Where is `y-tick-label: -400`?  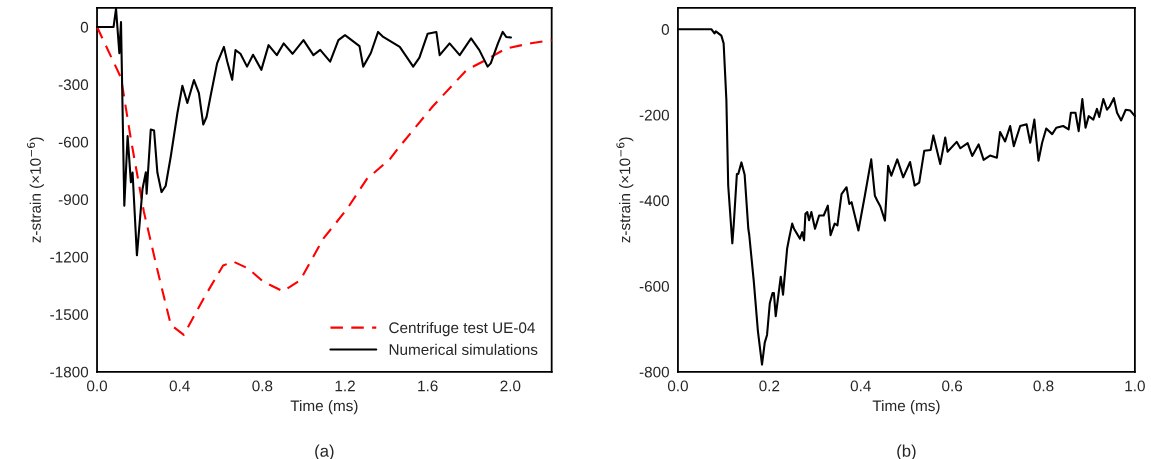 y-tick-label: -400 is located at coordinates (654, 201).